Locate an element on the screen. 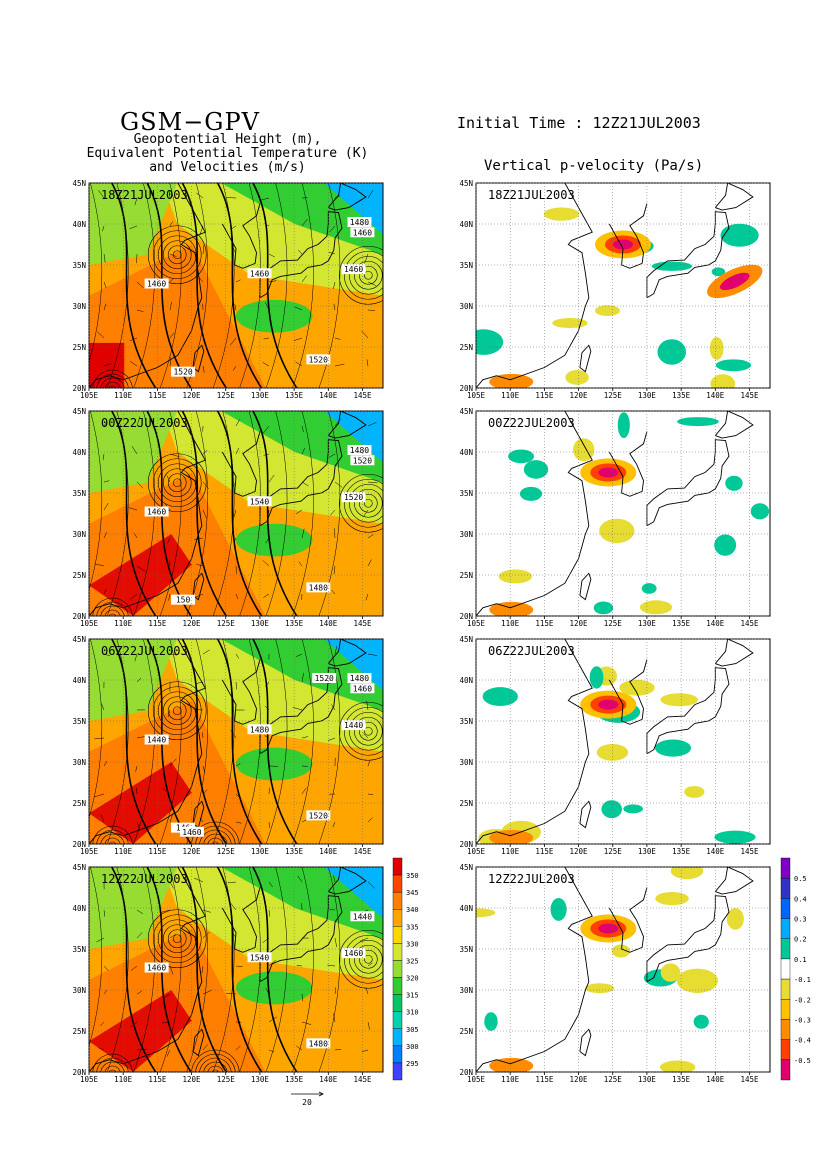  lon-tick-label: 120E is located at coordinates (192, 623).